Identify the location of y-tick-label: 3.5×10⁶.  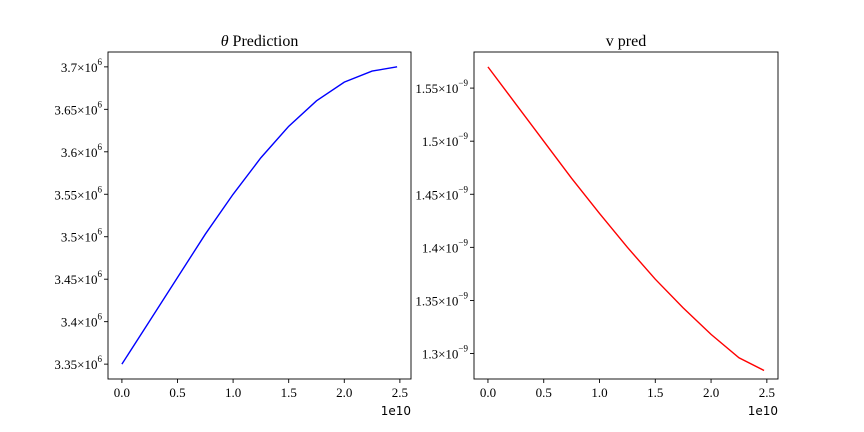
(82, 236).